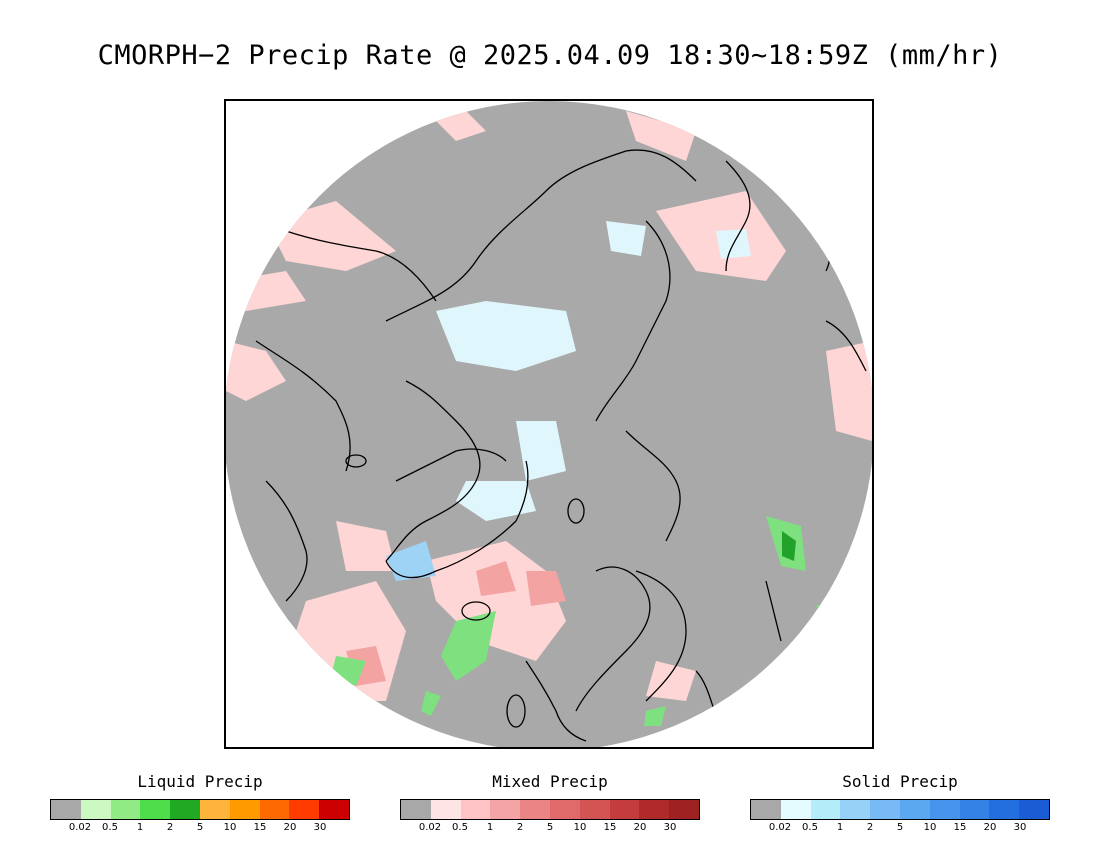  I want to click on color-bar-solid, so click(900, 809).